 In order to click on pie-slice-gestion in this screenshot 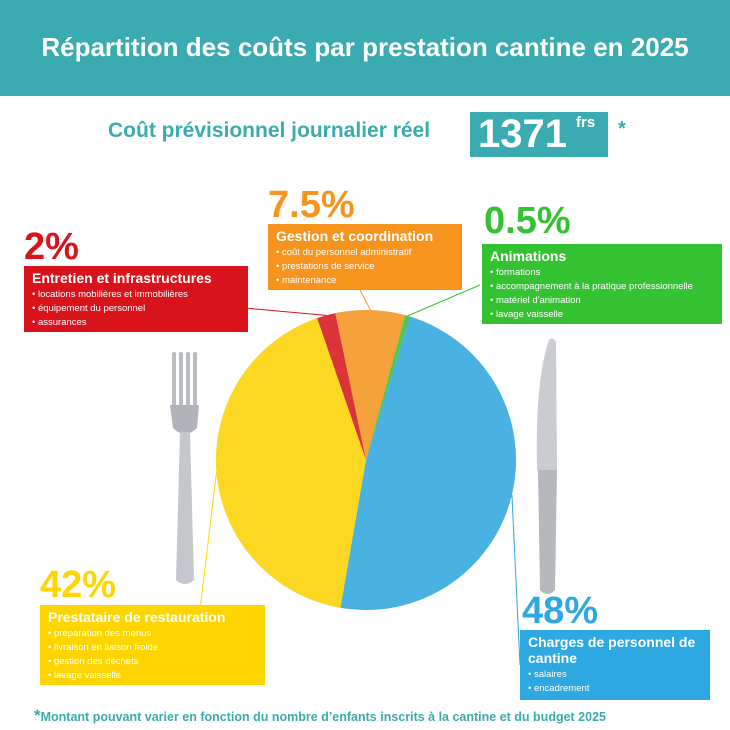, I will do `click(370, 385)`.